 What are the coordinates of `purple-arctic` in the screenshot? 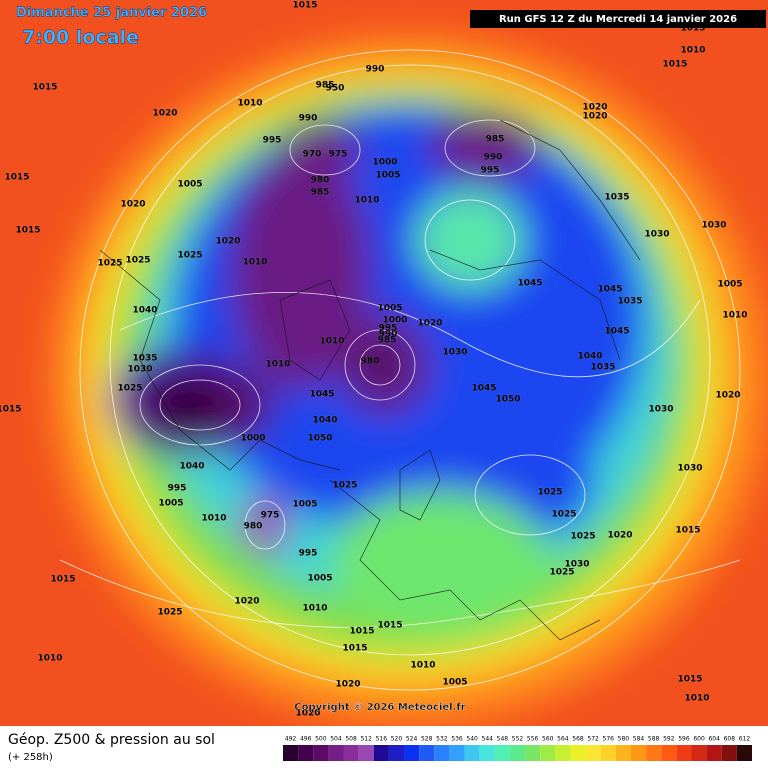 It's located at (300, 270).